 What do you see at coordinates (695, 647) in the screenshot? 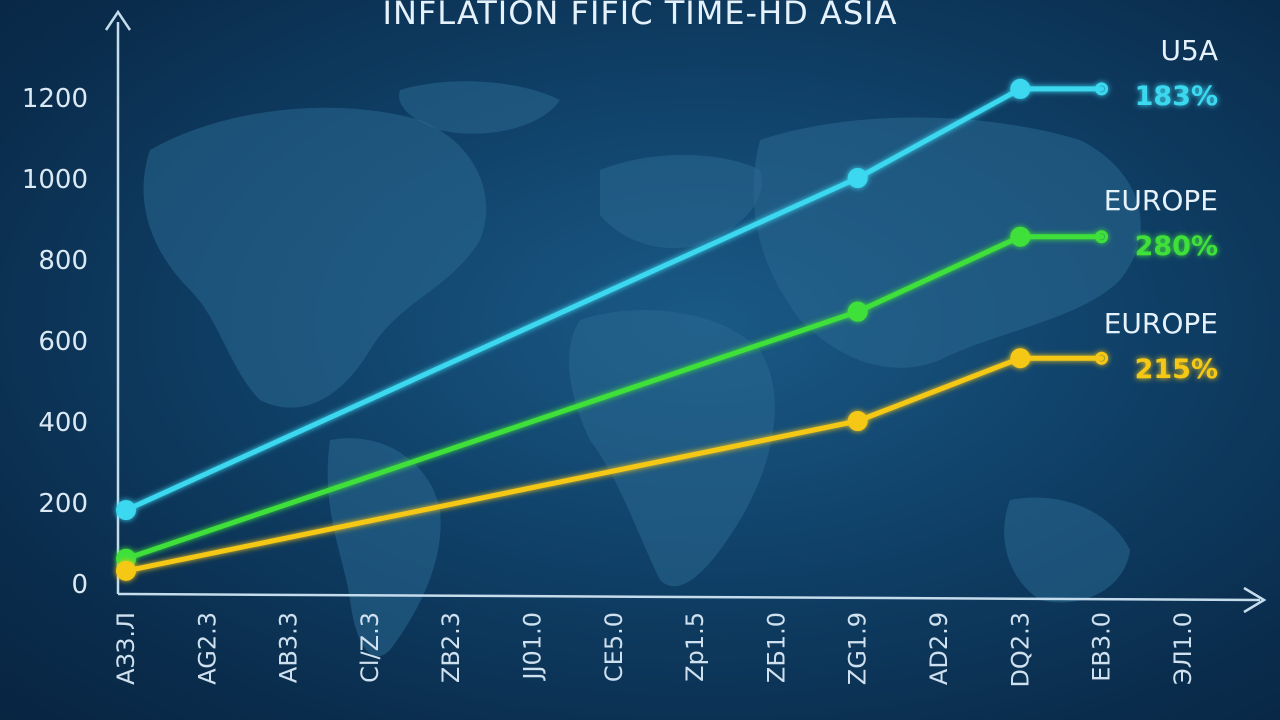
I see `x-tick-label: Zp1.5` at bounding box center [695, 647].